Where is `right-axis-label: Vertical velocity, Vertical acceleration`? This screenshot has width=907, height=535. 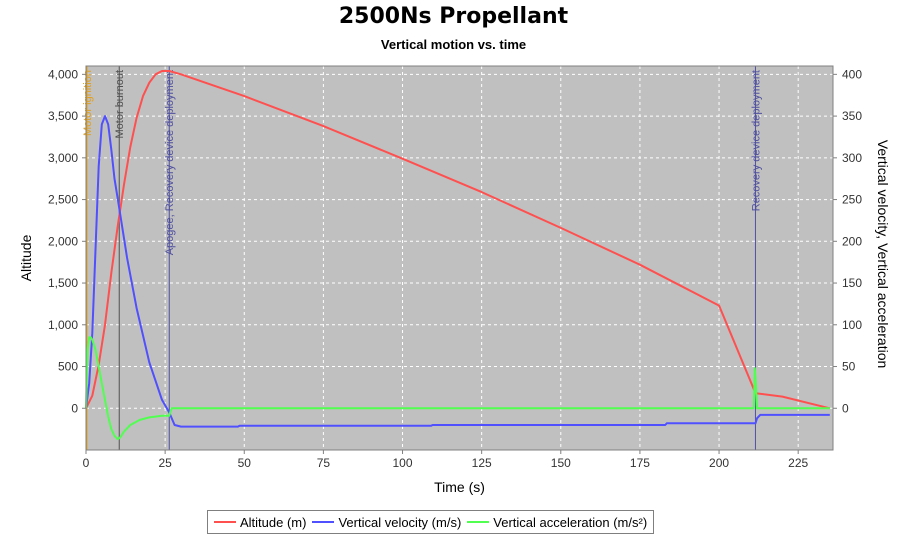 right-axis-label: Vertical velocity, Vertical acceleration is located at coordinates (883, 254).